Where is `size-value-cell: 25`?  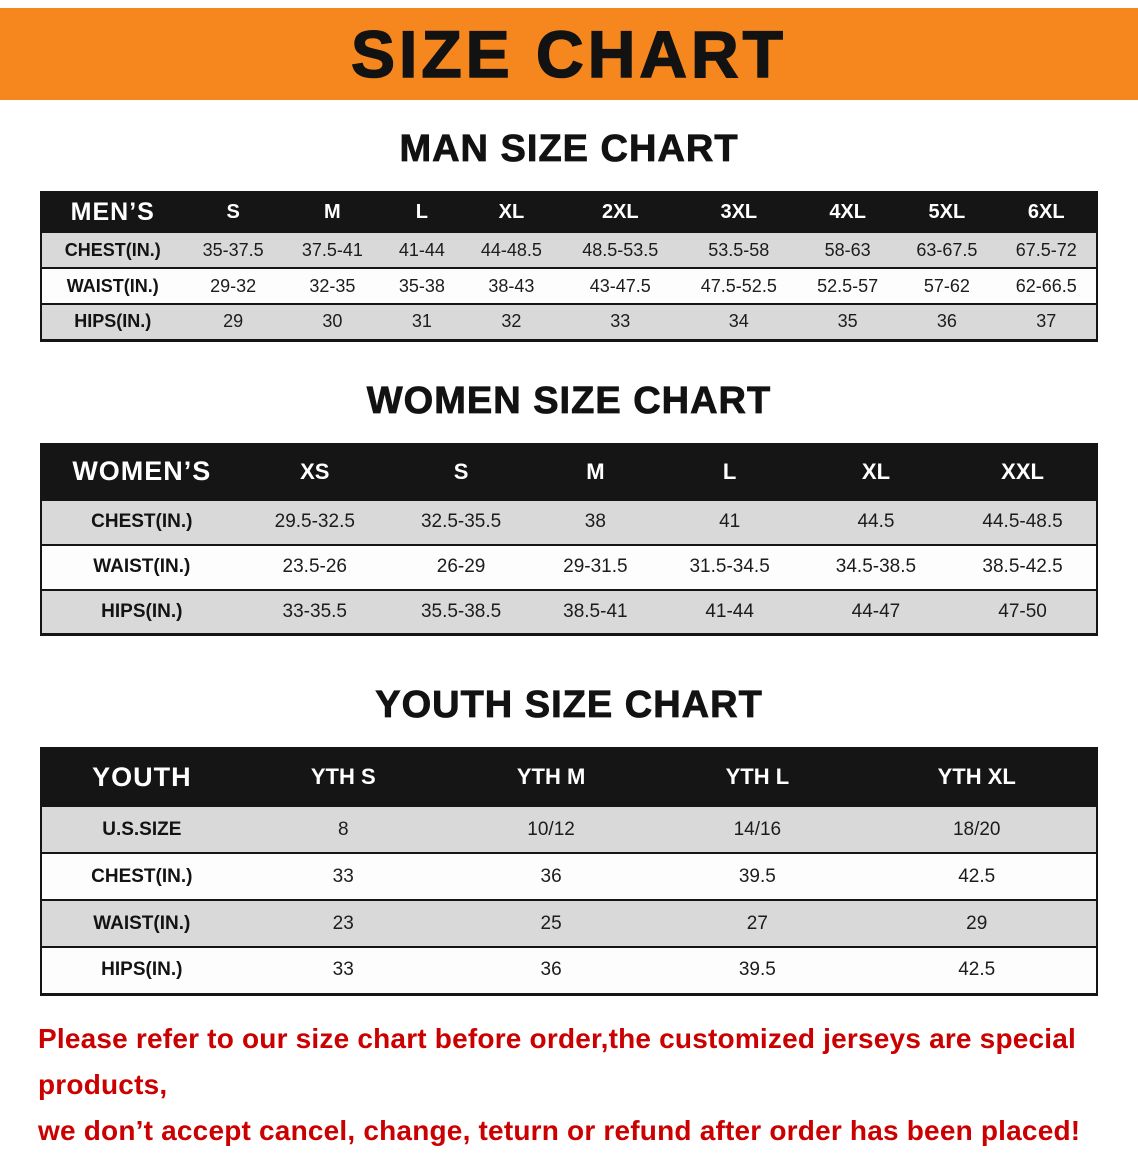 size-value-cell: 25 is located at coordinates (551, 923).